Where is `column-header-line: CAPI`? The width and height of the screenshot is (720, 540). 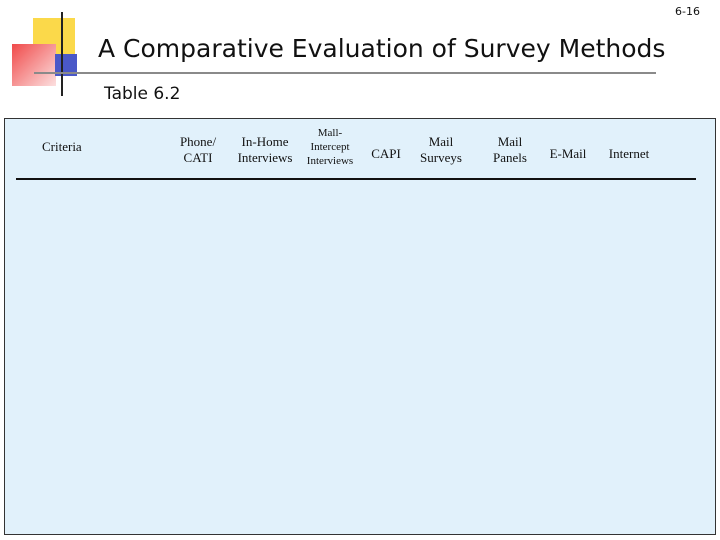 column-header-line: CAPI is located at coordinates (386, 153).